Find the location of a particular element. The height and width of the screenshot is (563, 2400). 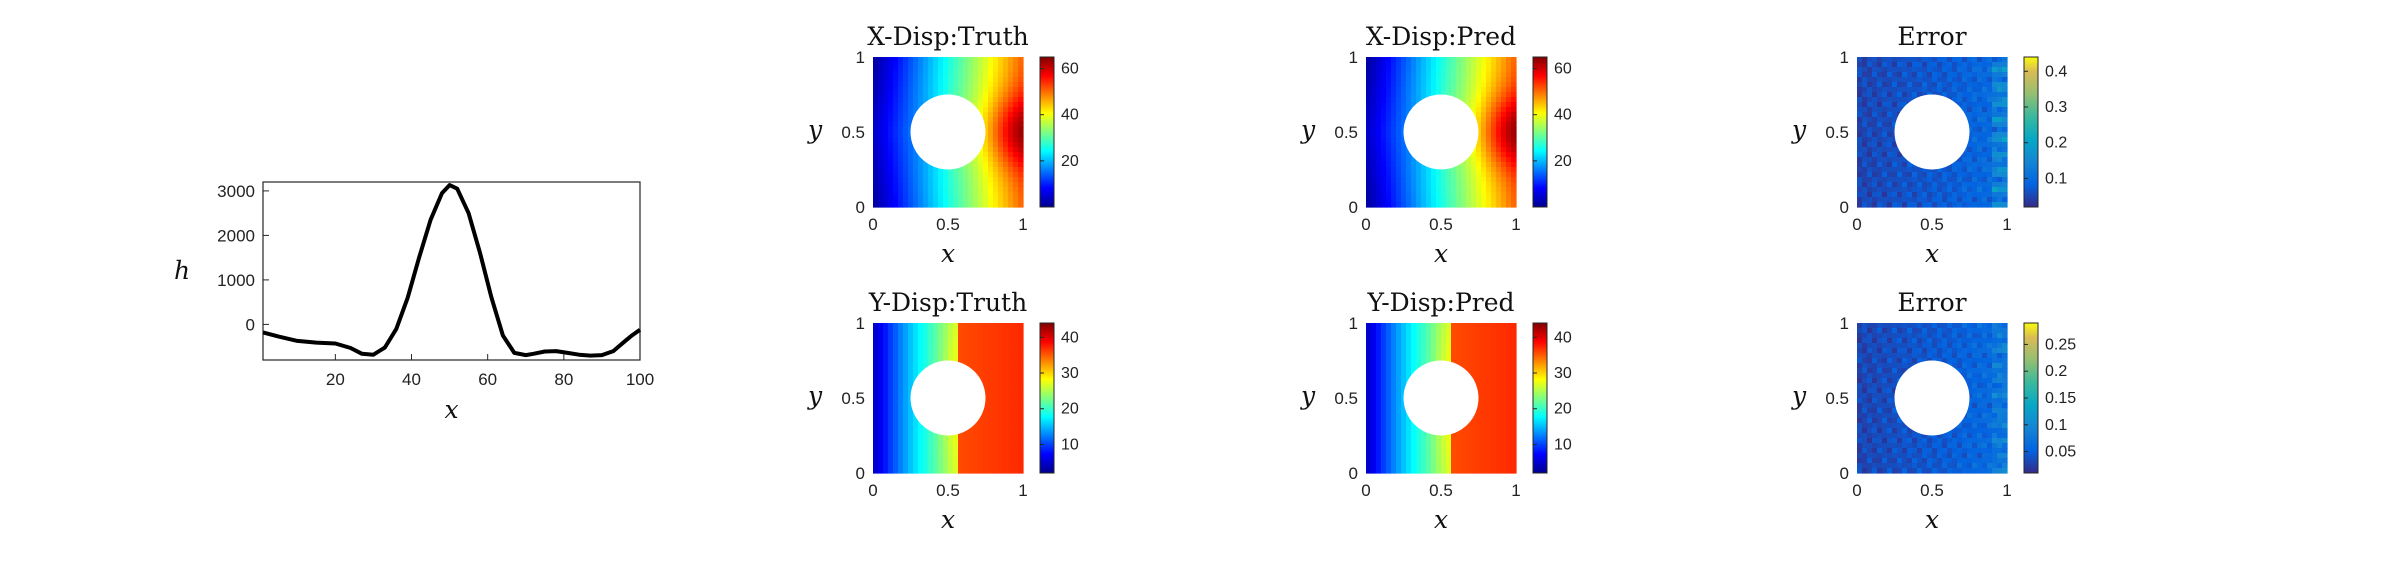

plot-area is located at coordinates (451, 271).